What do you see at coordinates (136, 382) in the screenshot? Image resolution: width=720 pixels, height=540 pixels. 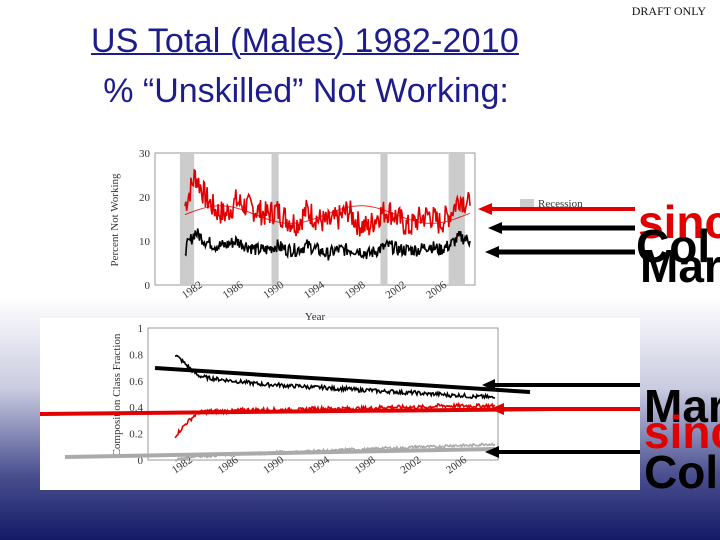 I see `bottom-y-tick-label: 0.6` at bounding box center [136, 382].